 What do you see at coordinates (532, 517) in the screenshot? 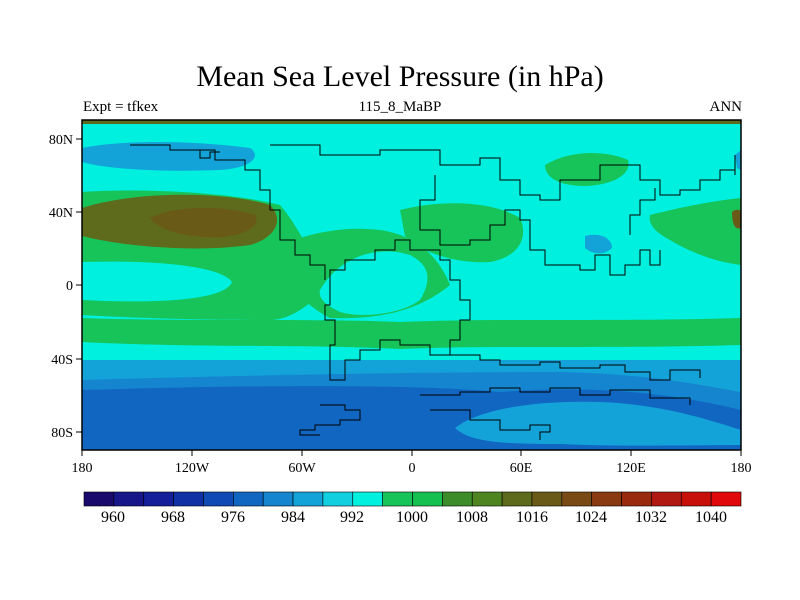
I see `colorbar-label-1016: 1016` at bounding box center [532, 517].